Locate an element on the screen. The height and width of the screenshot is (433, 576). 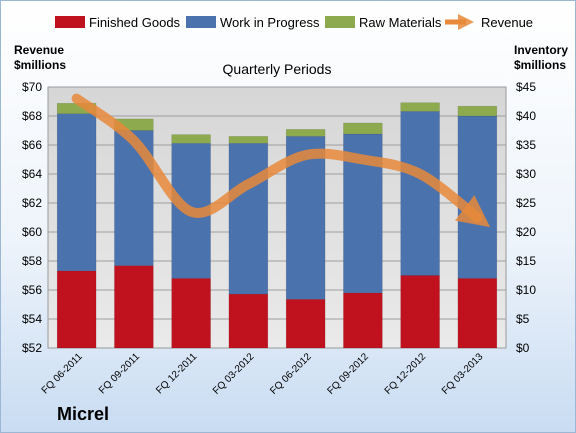
right-axis-title-line2: $millions is located at coordinates (540, 65).